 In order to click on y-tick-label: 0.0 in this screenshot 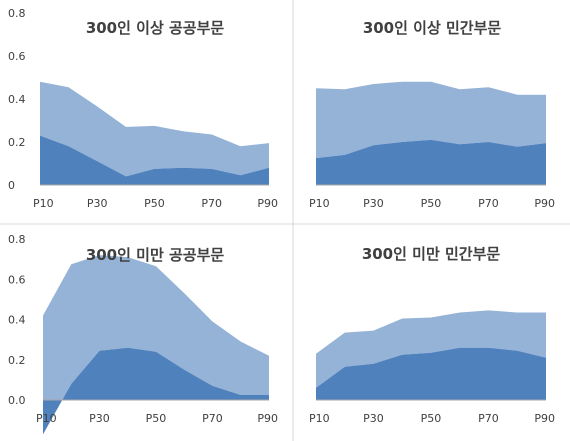, I will do `click(17, 400)`.